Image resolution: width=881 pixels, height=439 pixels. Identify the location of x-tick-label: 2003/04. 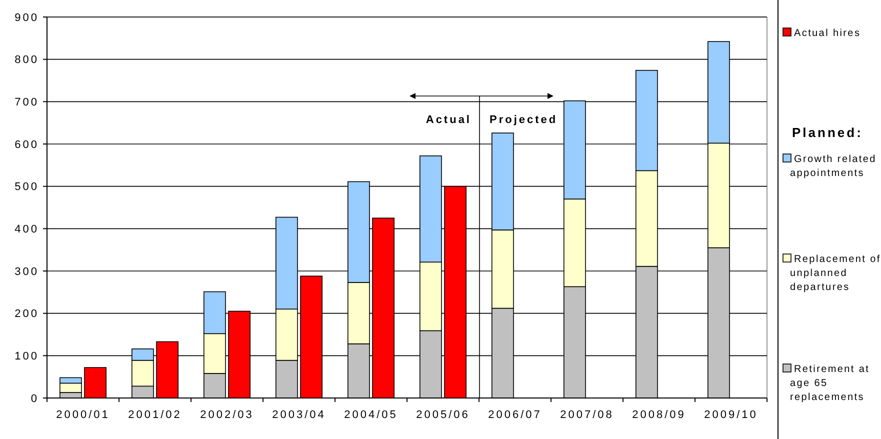
(299, 415).